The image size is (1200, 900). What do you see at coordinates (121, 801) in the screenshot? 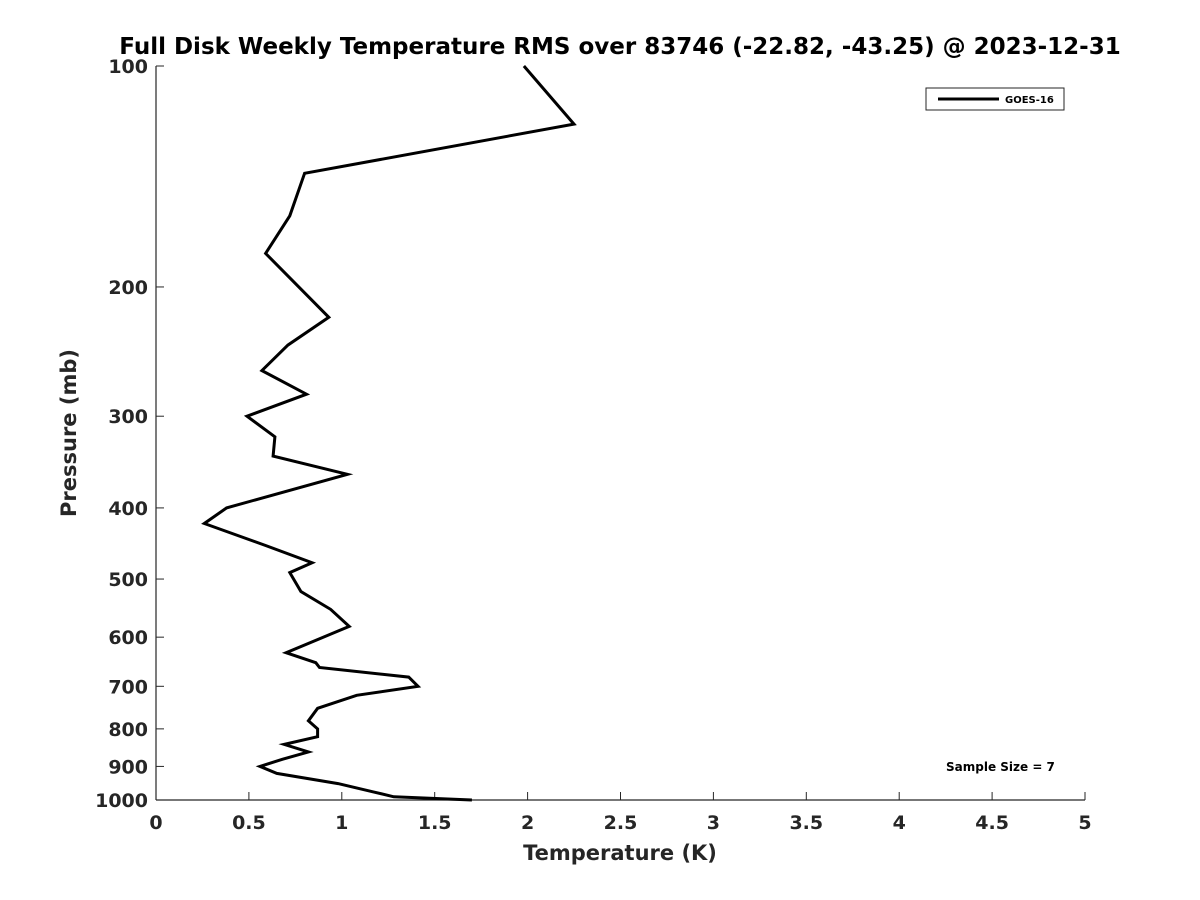
I see `y-tick-label: 1000` at bounding box center [121, 801].